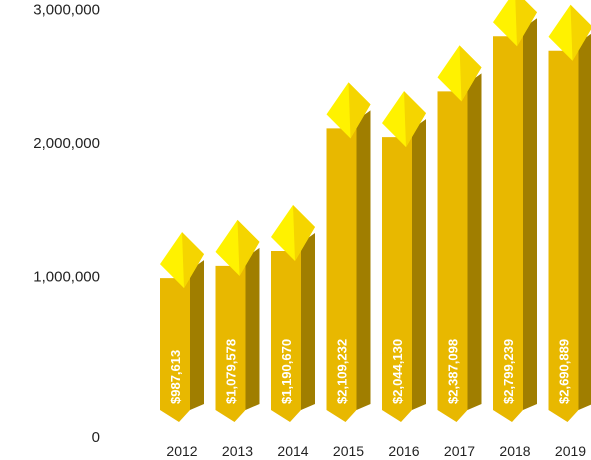 The width and height of the screenshot is (591, 460). What do you see at coordinates (514, 451) in the screenshot?
I see `x-tick-label: 2018` at bounding box center [514, 451].